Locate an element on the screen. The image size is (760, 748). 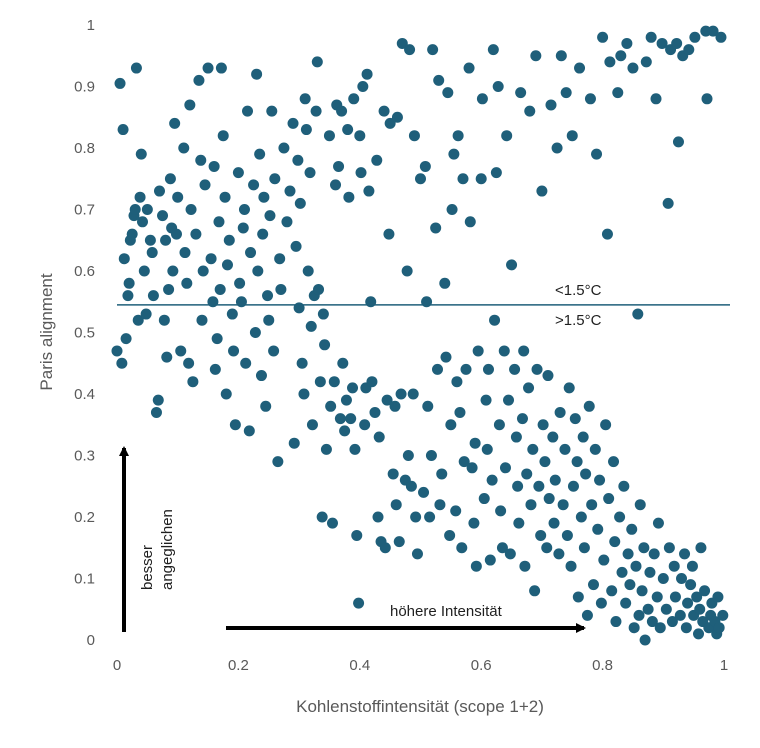
threshold-label-below: >1.5°C is located at coordinates (578, 320).